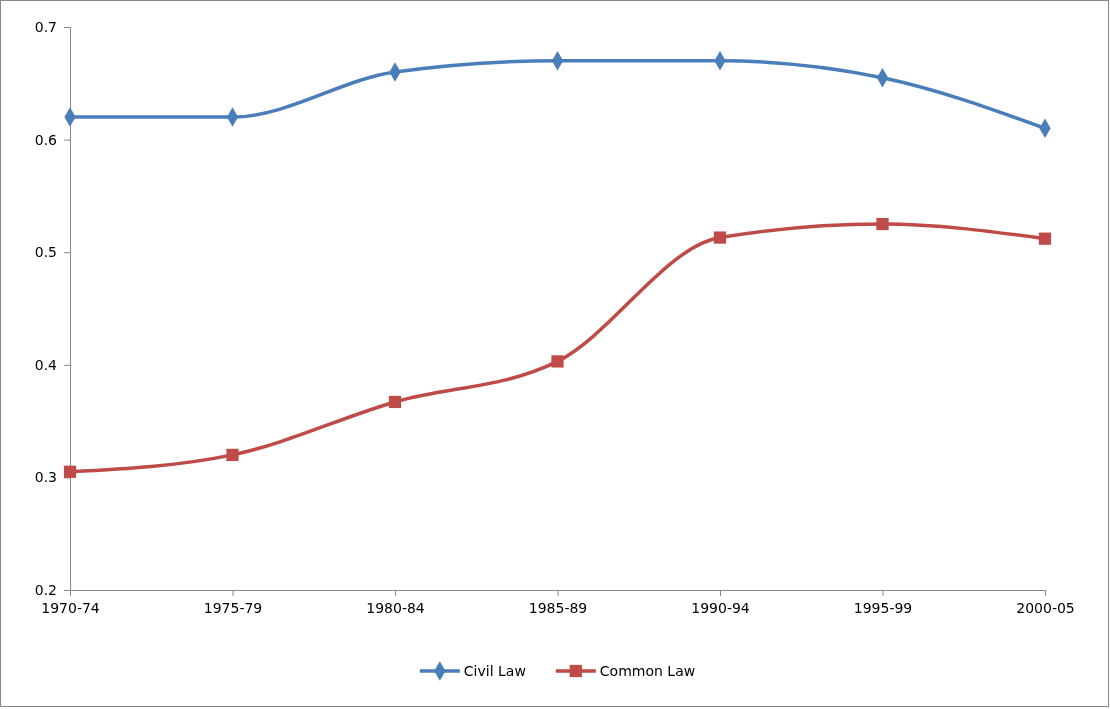 This screenshot has height=709, width=1110. What do you see at coordinates (45, 589) in the screenshot?
I see `y-tick-label: 0.2` at bounding box center [45, 589].